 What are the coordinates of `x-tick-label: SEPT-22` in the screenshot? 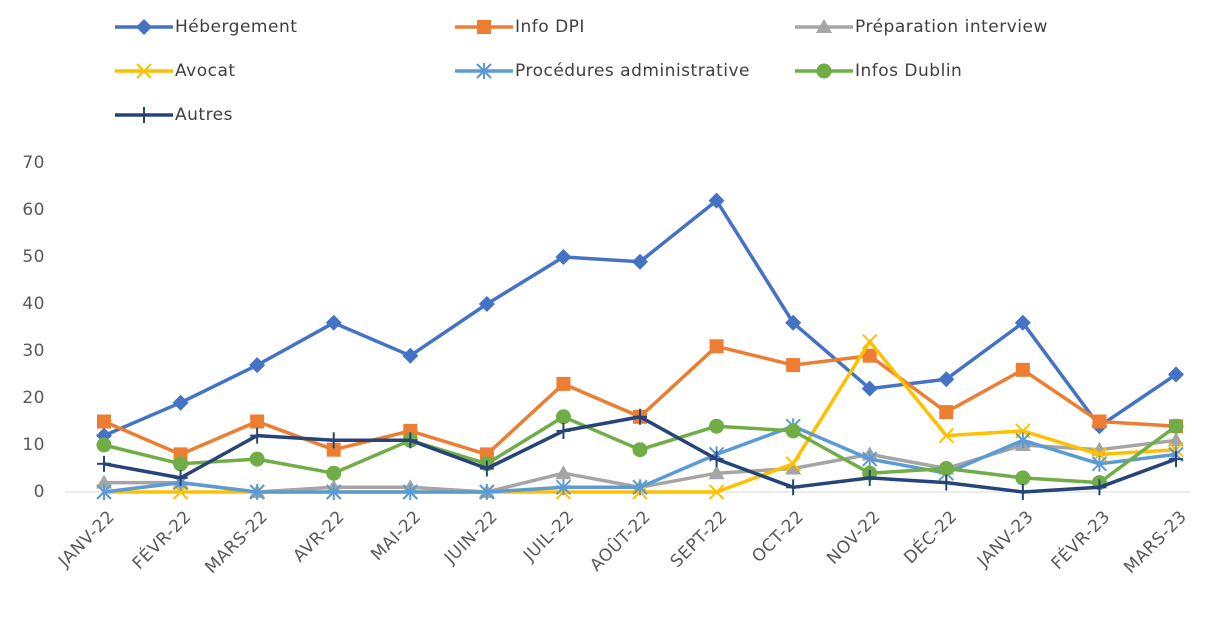 It's located at (699, 539).